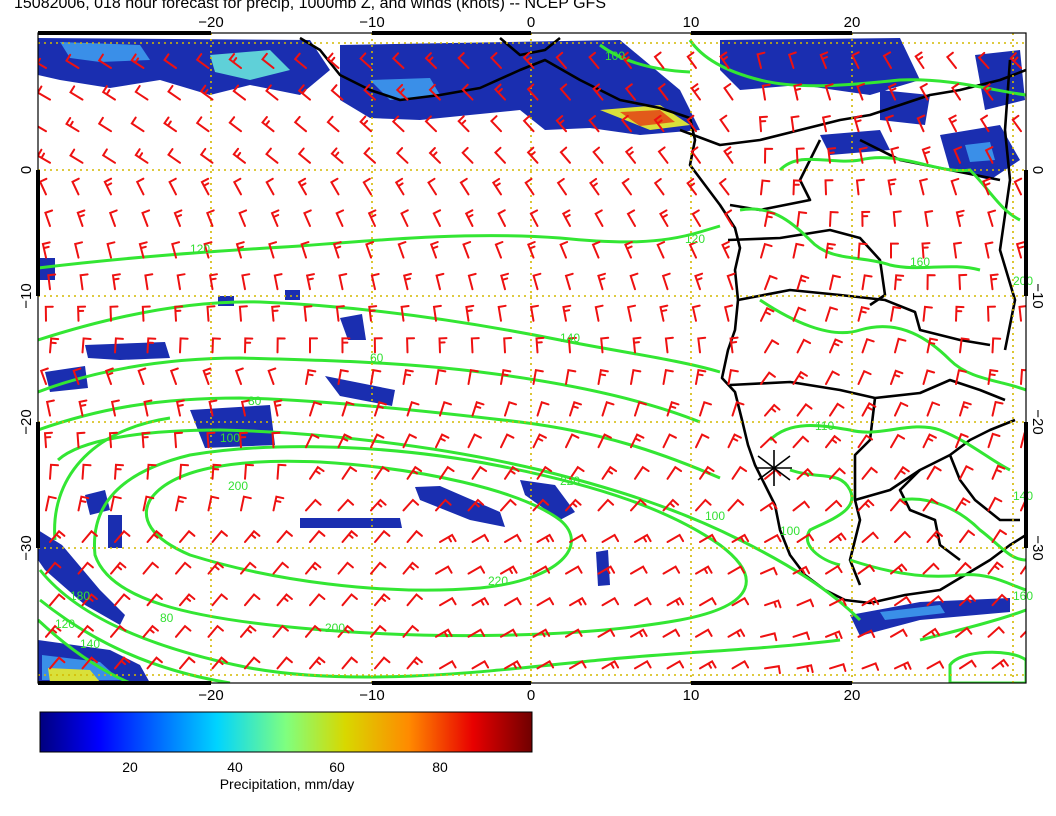 This screenshot has height=816, width=1056. What do you see at coordinates (824, 426) in the screenshot?
I see `contour-label: 110` at bounding box center [824, 426].